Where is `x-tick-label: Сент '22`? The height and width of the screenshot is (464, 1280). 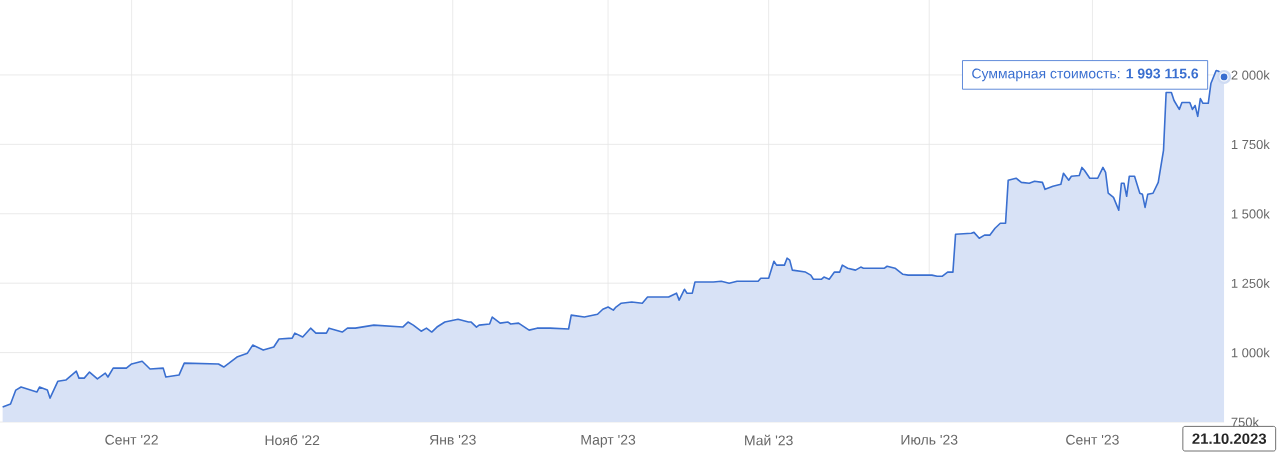
x-tick-label: Сент '22 is located at coordinates (131, 439).